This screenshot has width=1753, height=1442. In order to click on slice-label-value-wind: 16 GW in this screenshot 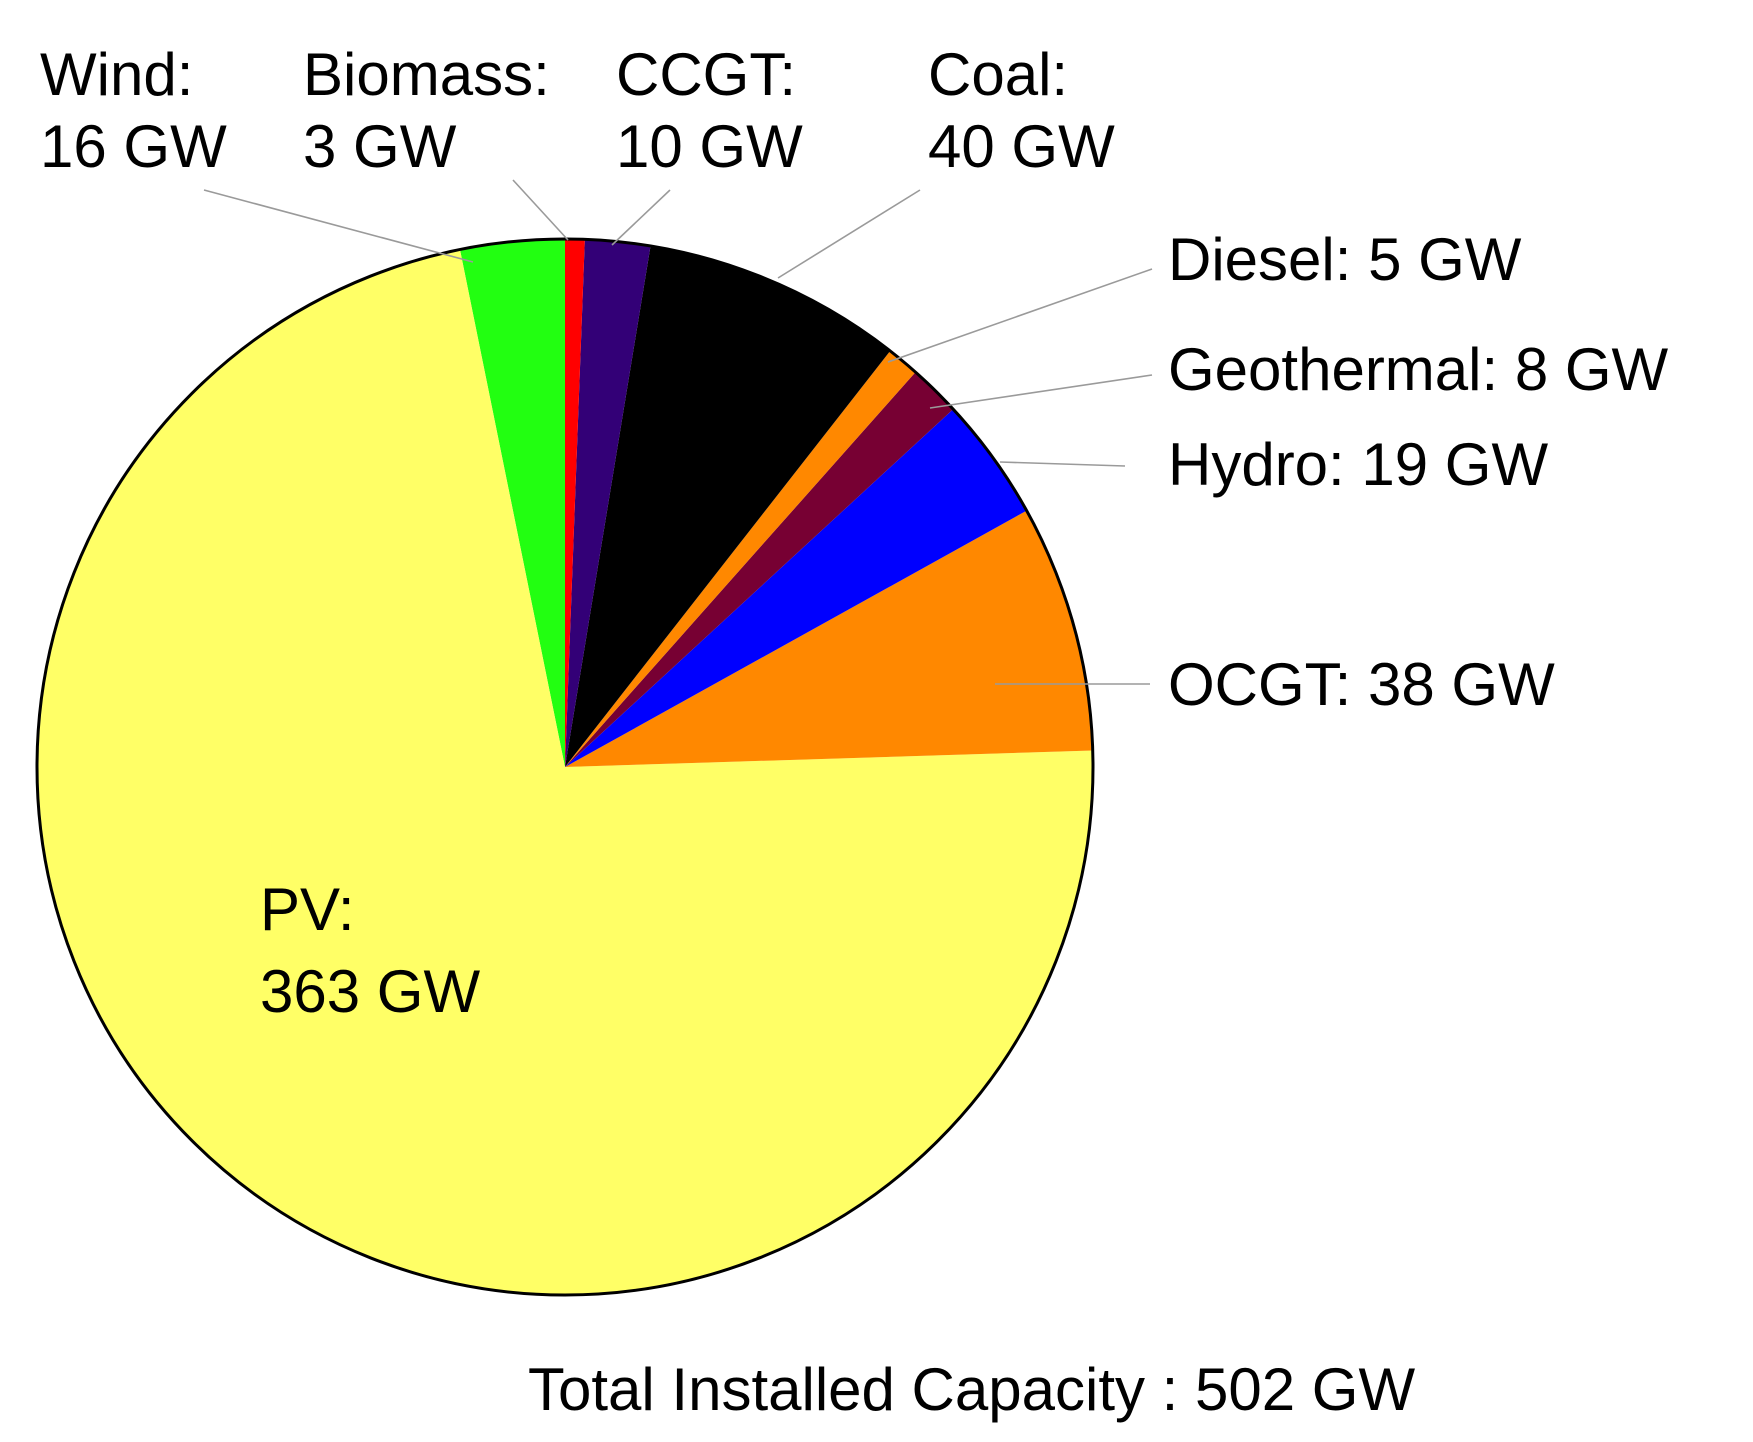, I will do `click(133, 146)`.